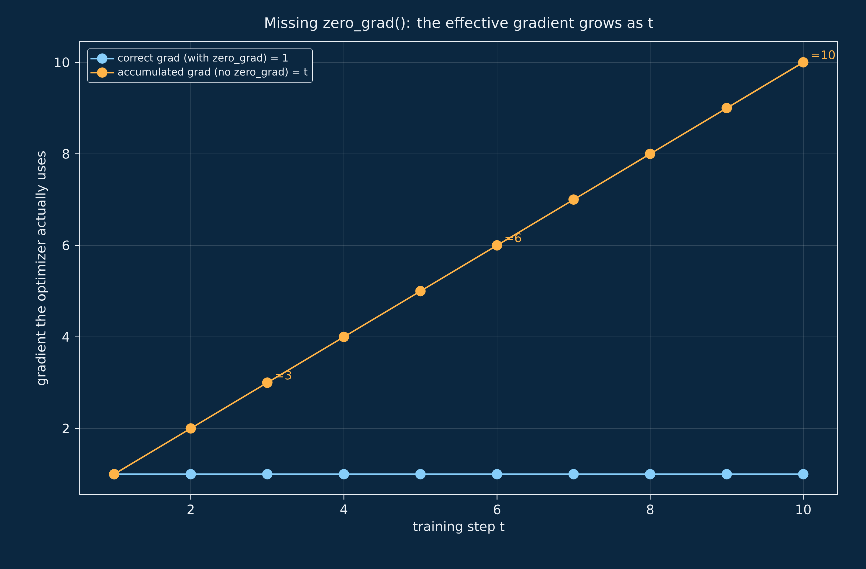  What do you see at coordinates (460, 24) in the screenshot?
I see `chart-title: Missing zero_grad(): the effective gradient grows as t` at bounding box center [460, 24].